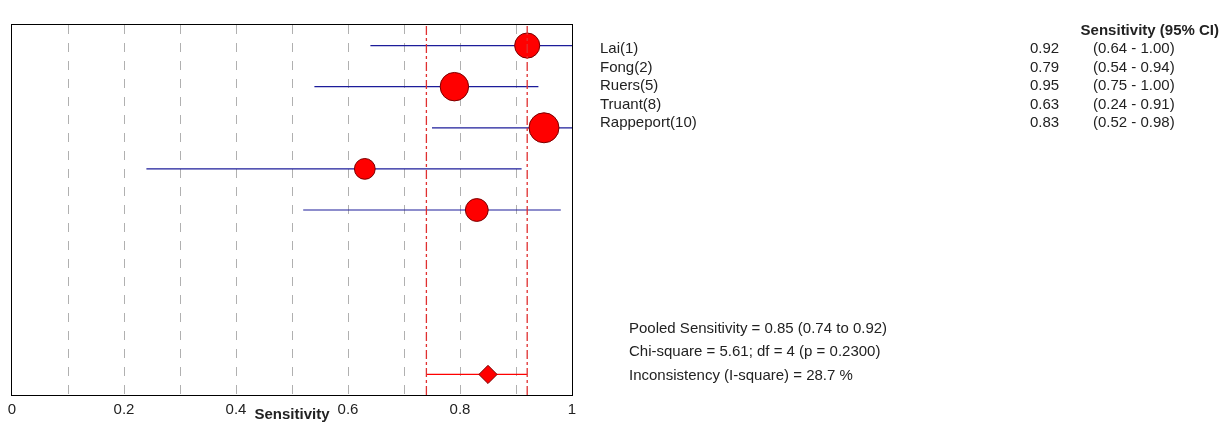  What do you see at coordinates (12, 408) in the screenshot?
I see `x-tick-label: 0` at bounding box center [12, 408].